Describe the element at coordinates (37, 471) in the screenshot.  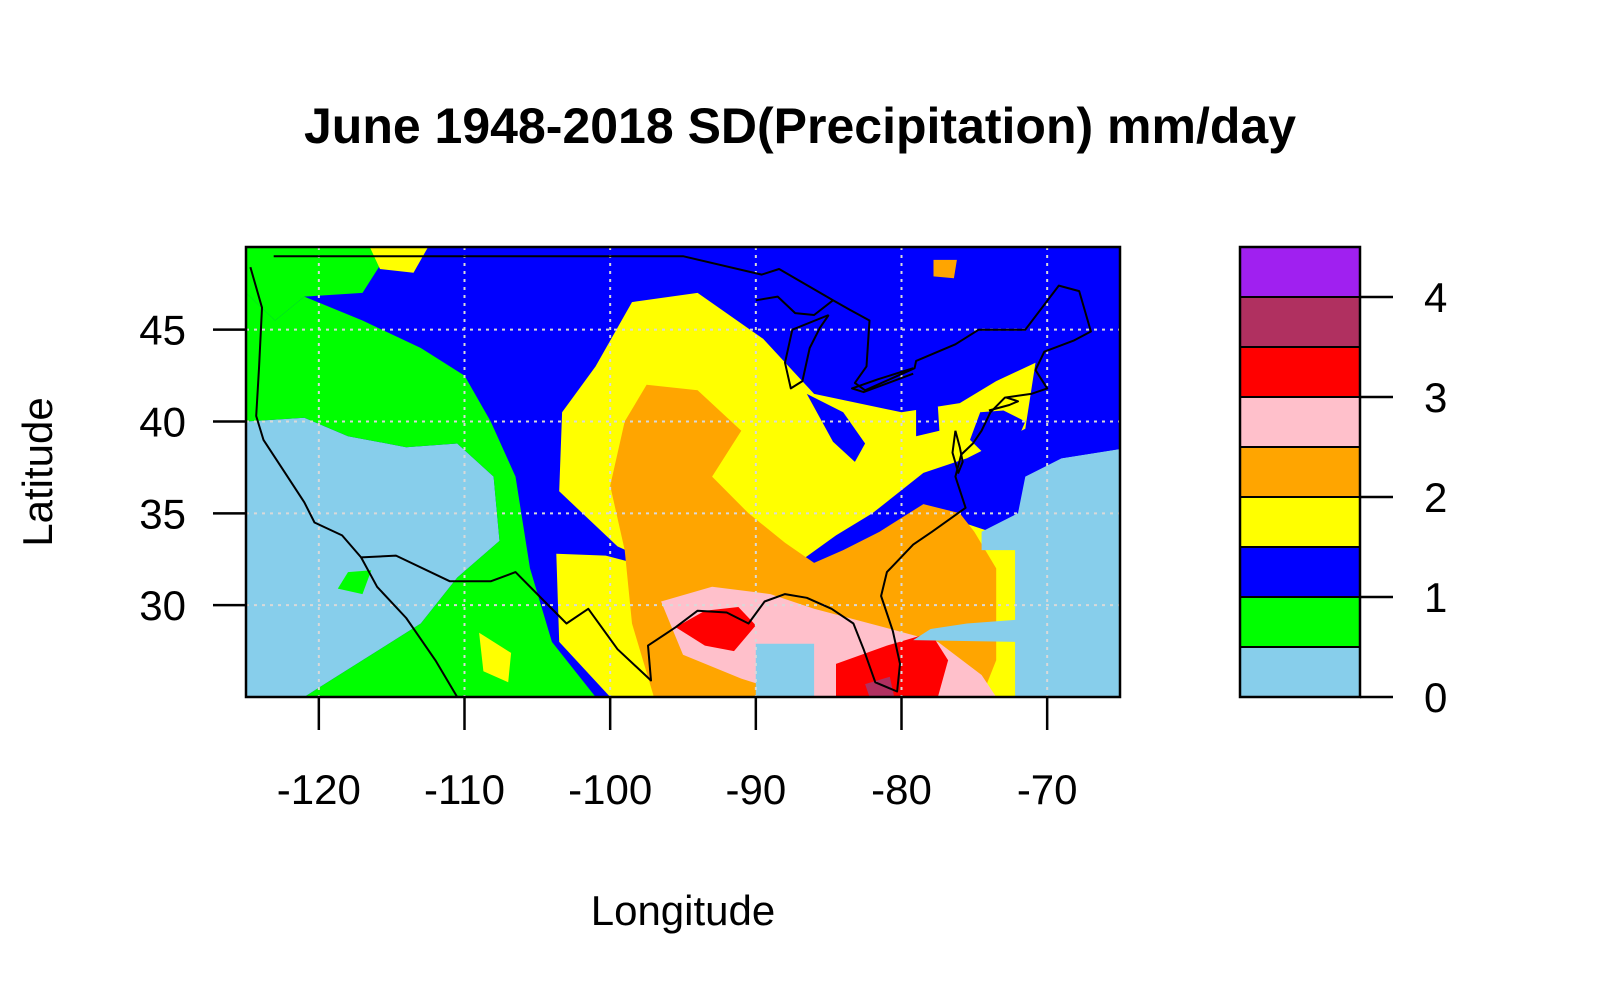
I see `y-axis-label: Latitude` at that location.